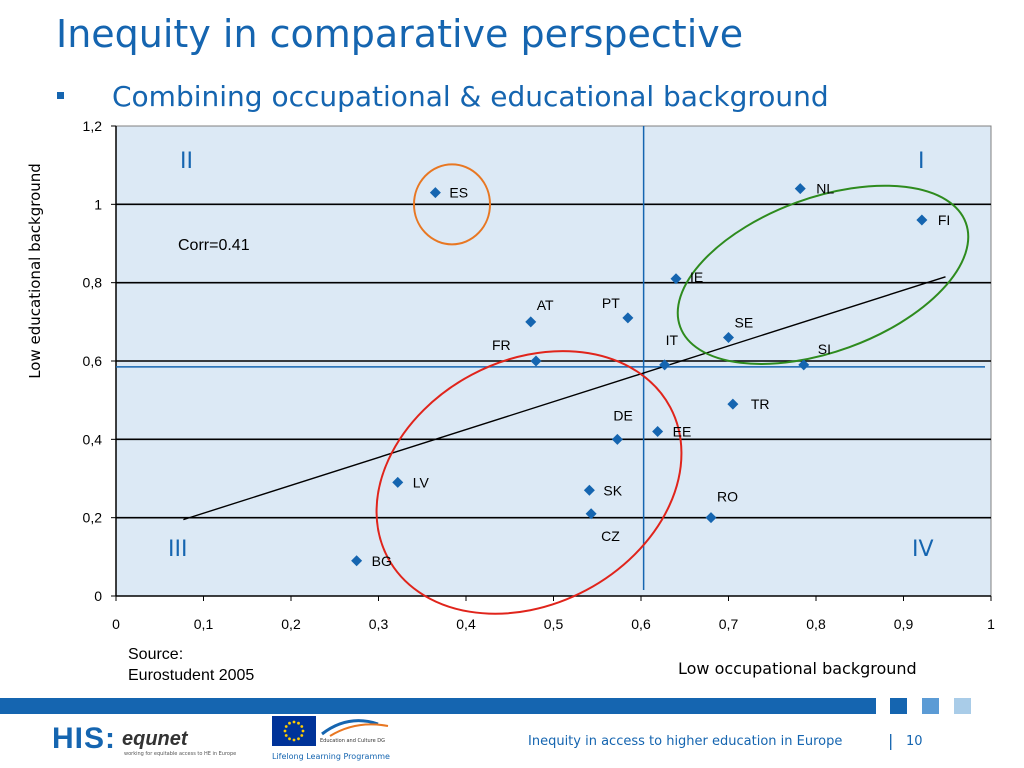  I want to click on highlight-circle-es, so click(452, 204).